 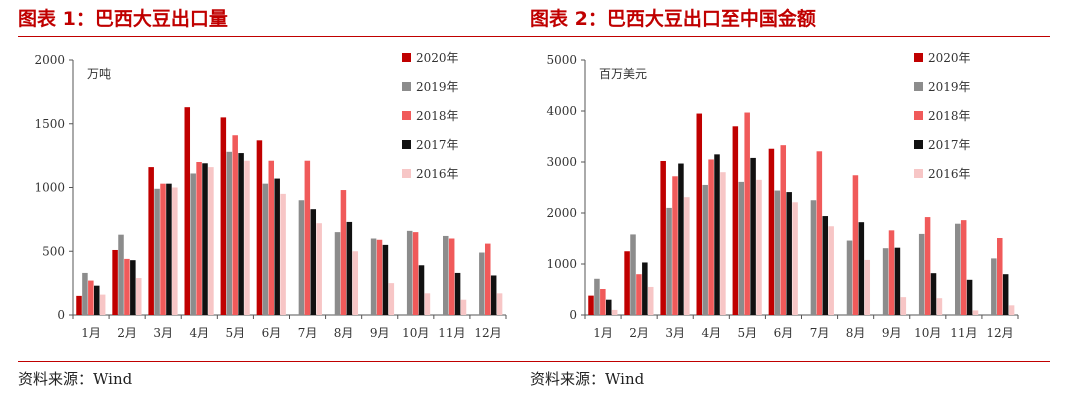 I want to click on y-tick-label: 4000, so click(x=561, y=111).